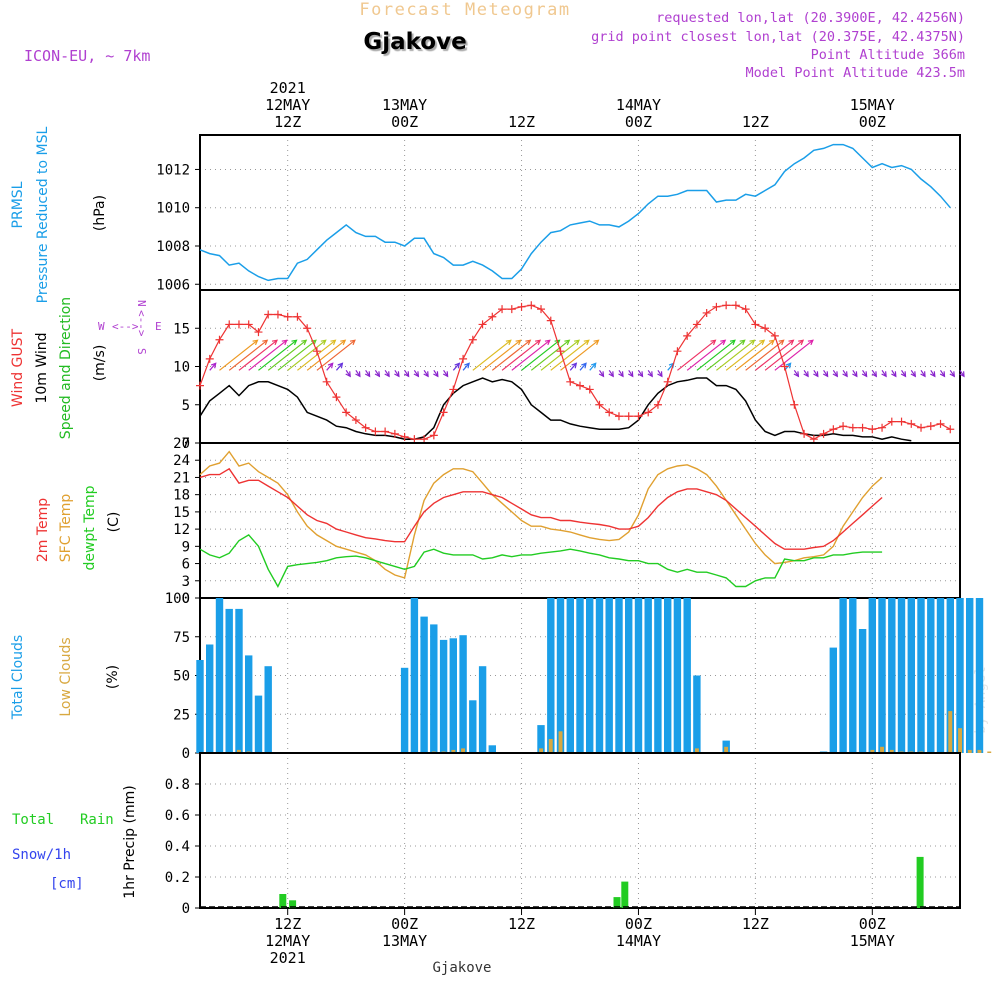  What do you see at coordinates (18, 677) in the screenshot?
I see `total-clouds-label: Total Clouds` at bounding box center [18, 677].